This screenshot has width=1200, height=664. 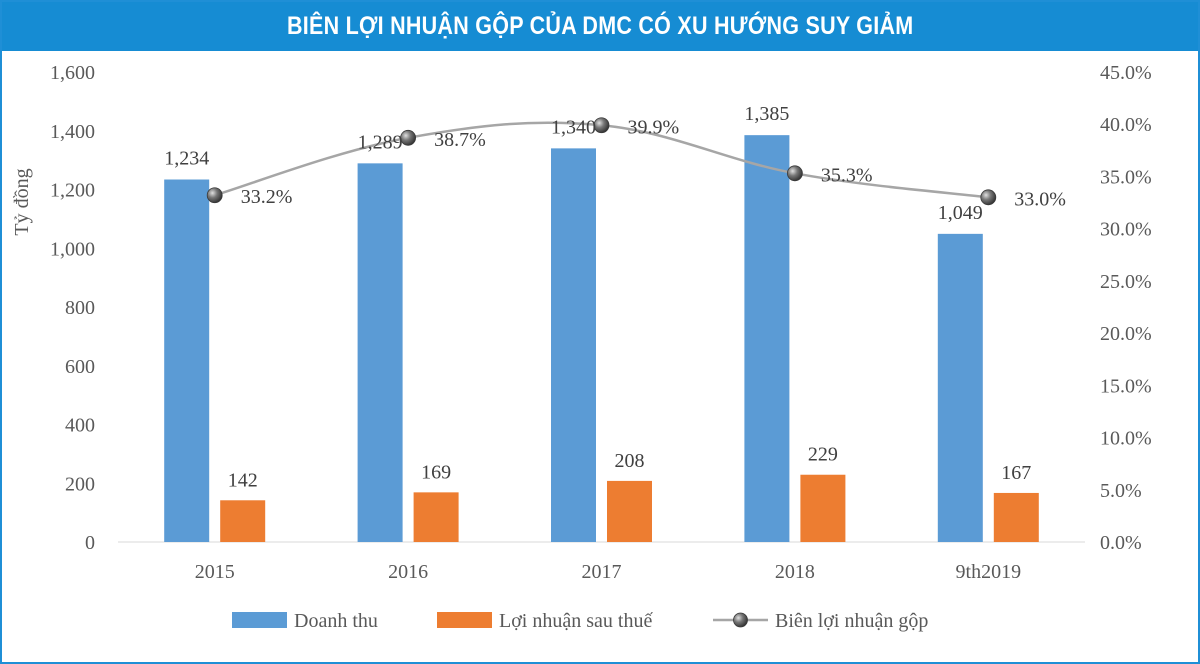 What do you see at coordinates (851, 621) in the screenshot?
I see `legend-label-bien: Biên lợi nhuận gộp` at bounding box center [851, 621].